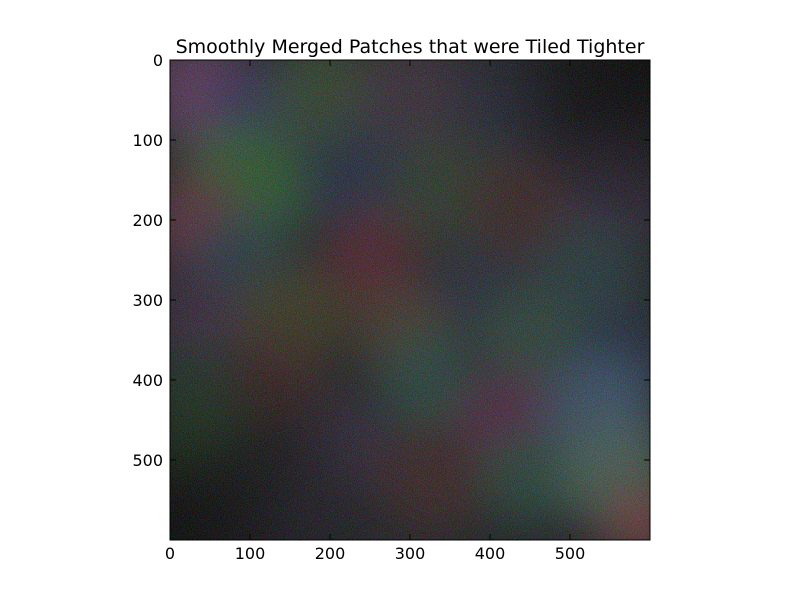  What do you see at coordinates (250, 553) in the screenshot?
I see `x-tick-label: 100` at bounding box center [250, 553].